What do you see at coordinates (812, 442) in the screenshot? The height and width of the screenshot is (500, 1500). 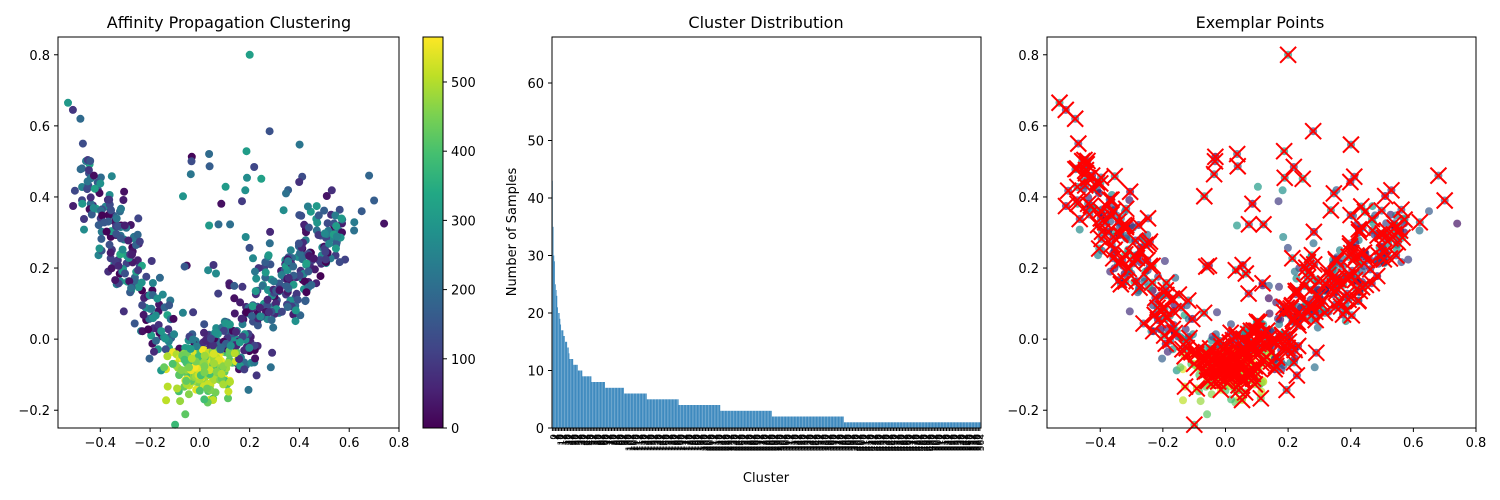 I see `x-tick-label: 340` at bounding box center [812, 442].